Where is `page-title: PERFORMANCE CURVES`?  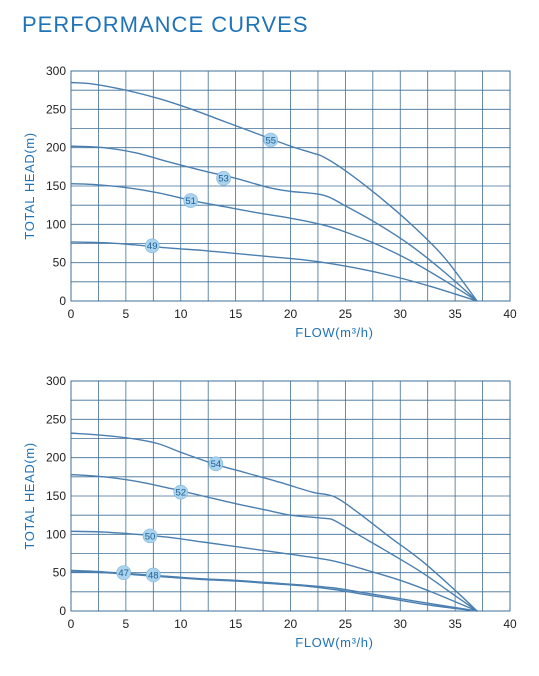 page-title: PERFORMANCE CURVES is located at coordinates (165, 24).